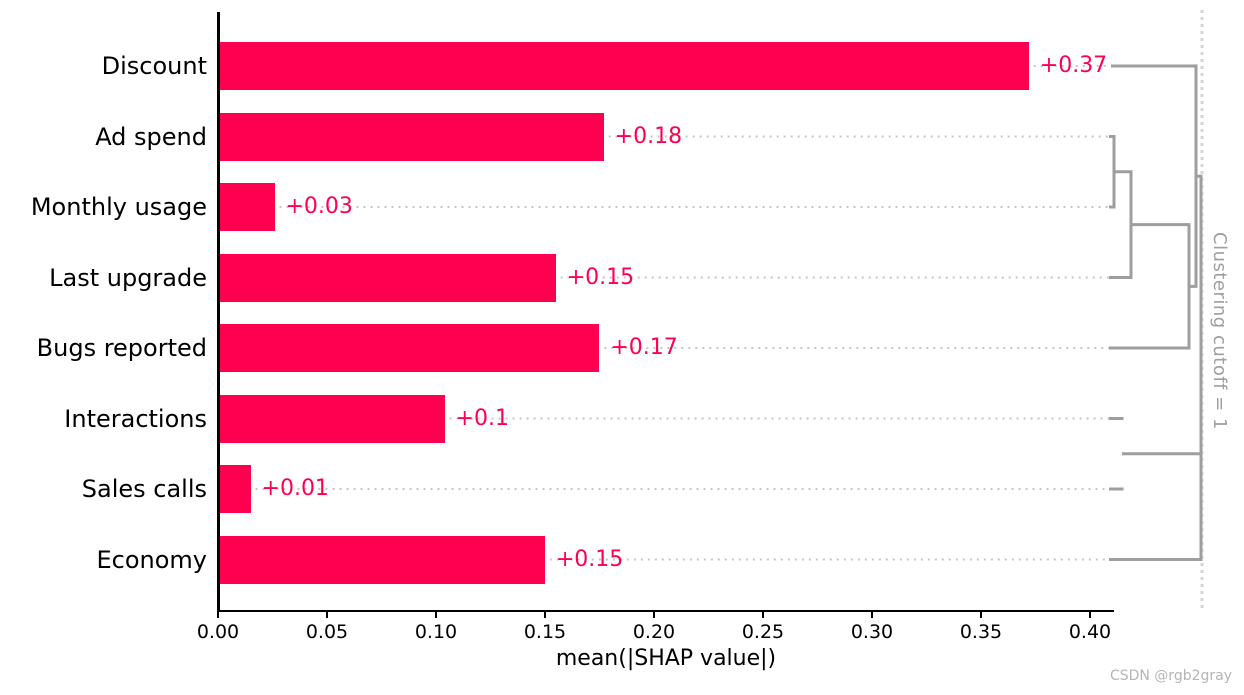 The width and height of the screenshot is (1244, 695). What do you see at coordinates (1090, 632) in the screenshot?
I see `x-tick-label-0.40: 0.40` at bounding box center [1090, 632].